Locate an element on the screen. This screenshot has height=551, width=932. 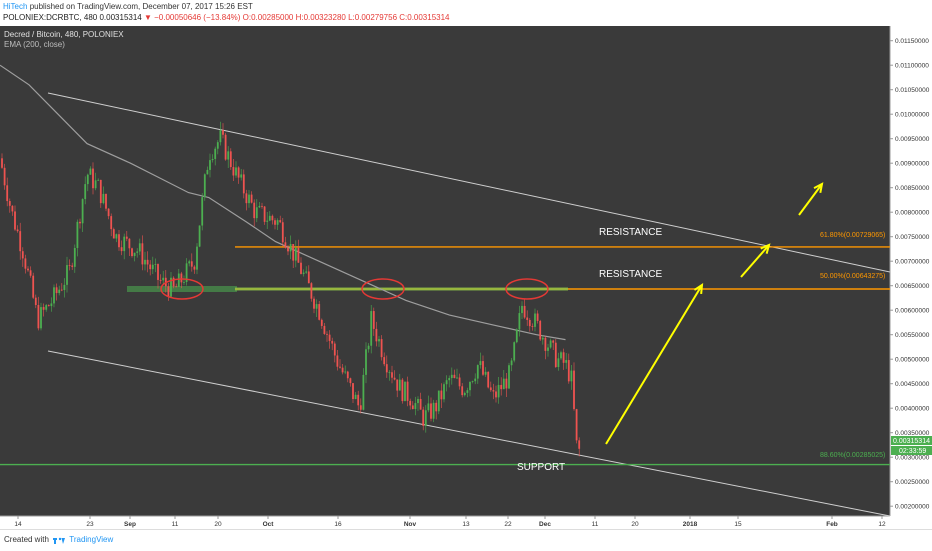
arrow-markers is located at coordinates (714, 313).